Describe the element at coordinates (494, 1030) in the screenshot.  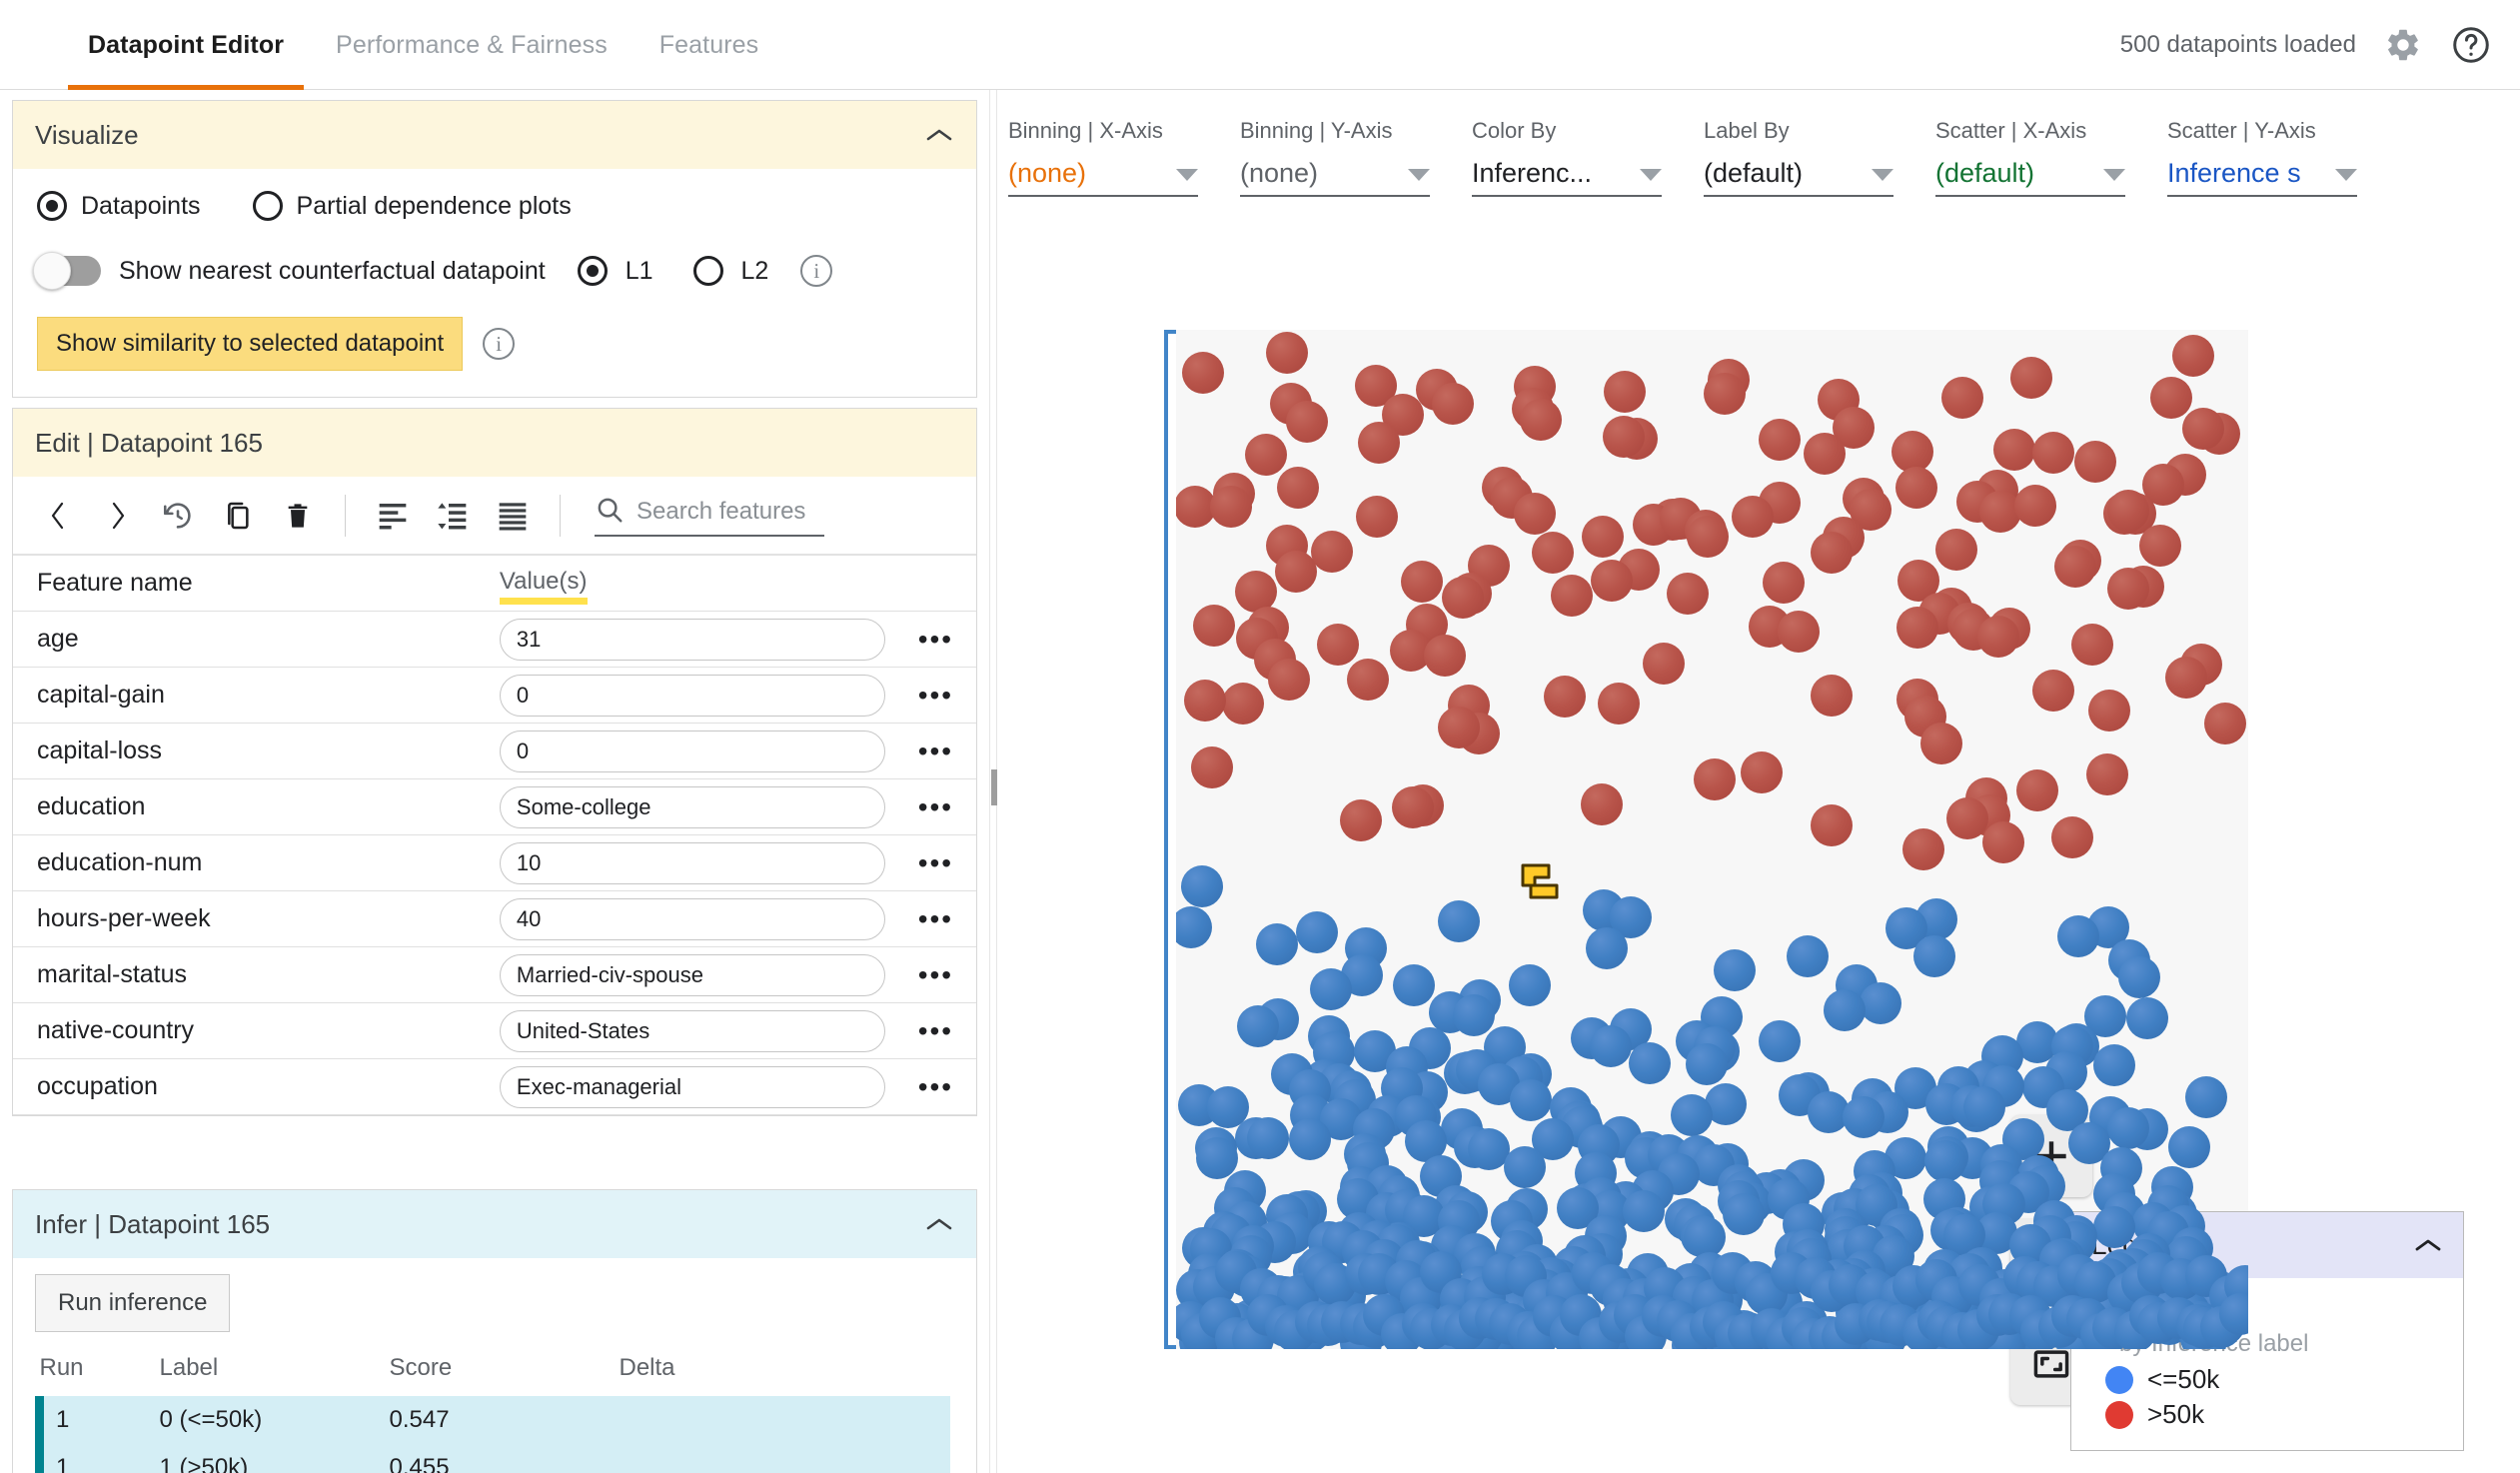
I see `table-row: native-country United-States •••` at that location.